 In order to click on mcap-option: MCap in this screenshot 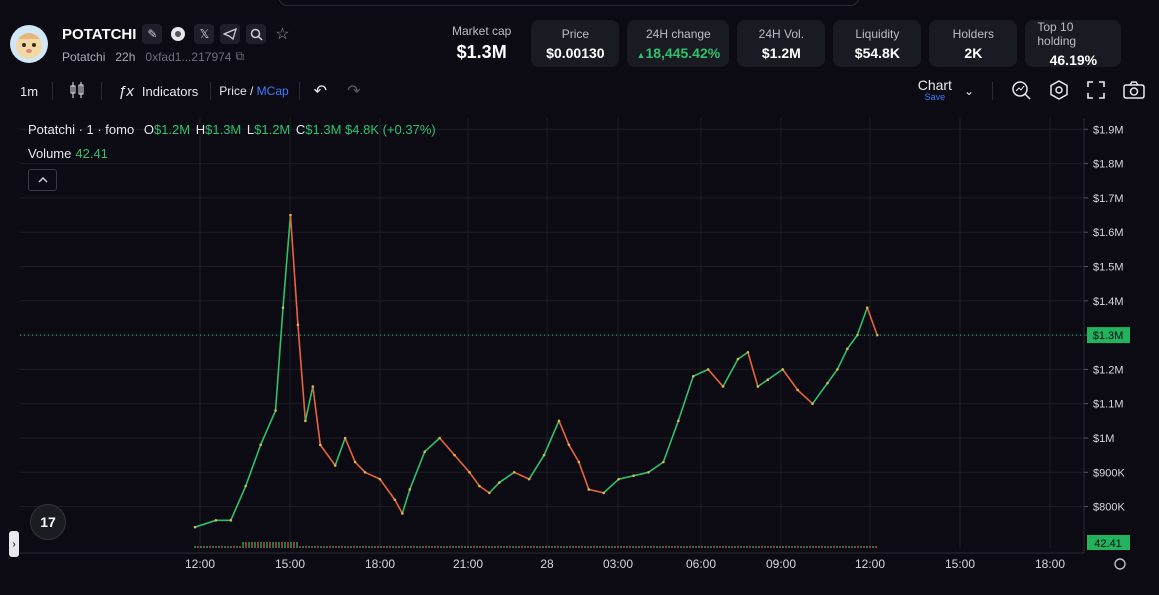, I will do `click(272, 91)`.